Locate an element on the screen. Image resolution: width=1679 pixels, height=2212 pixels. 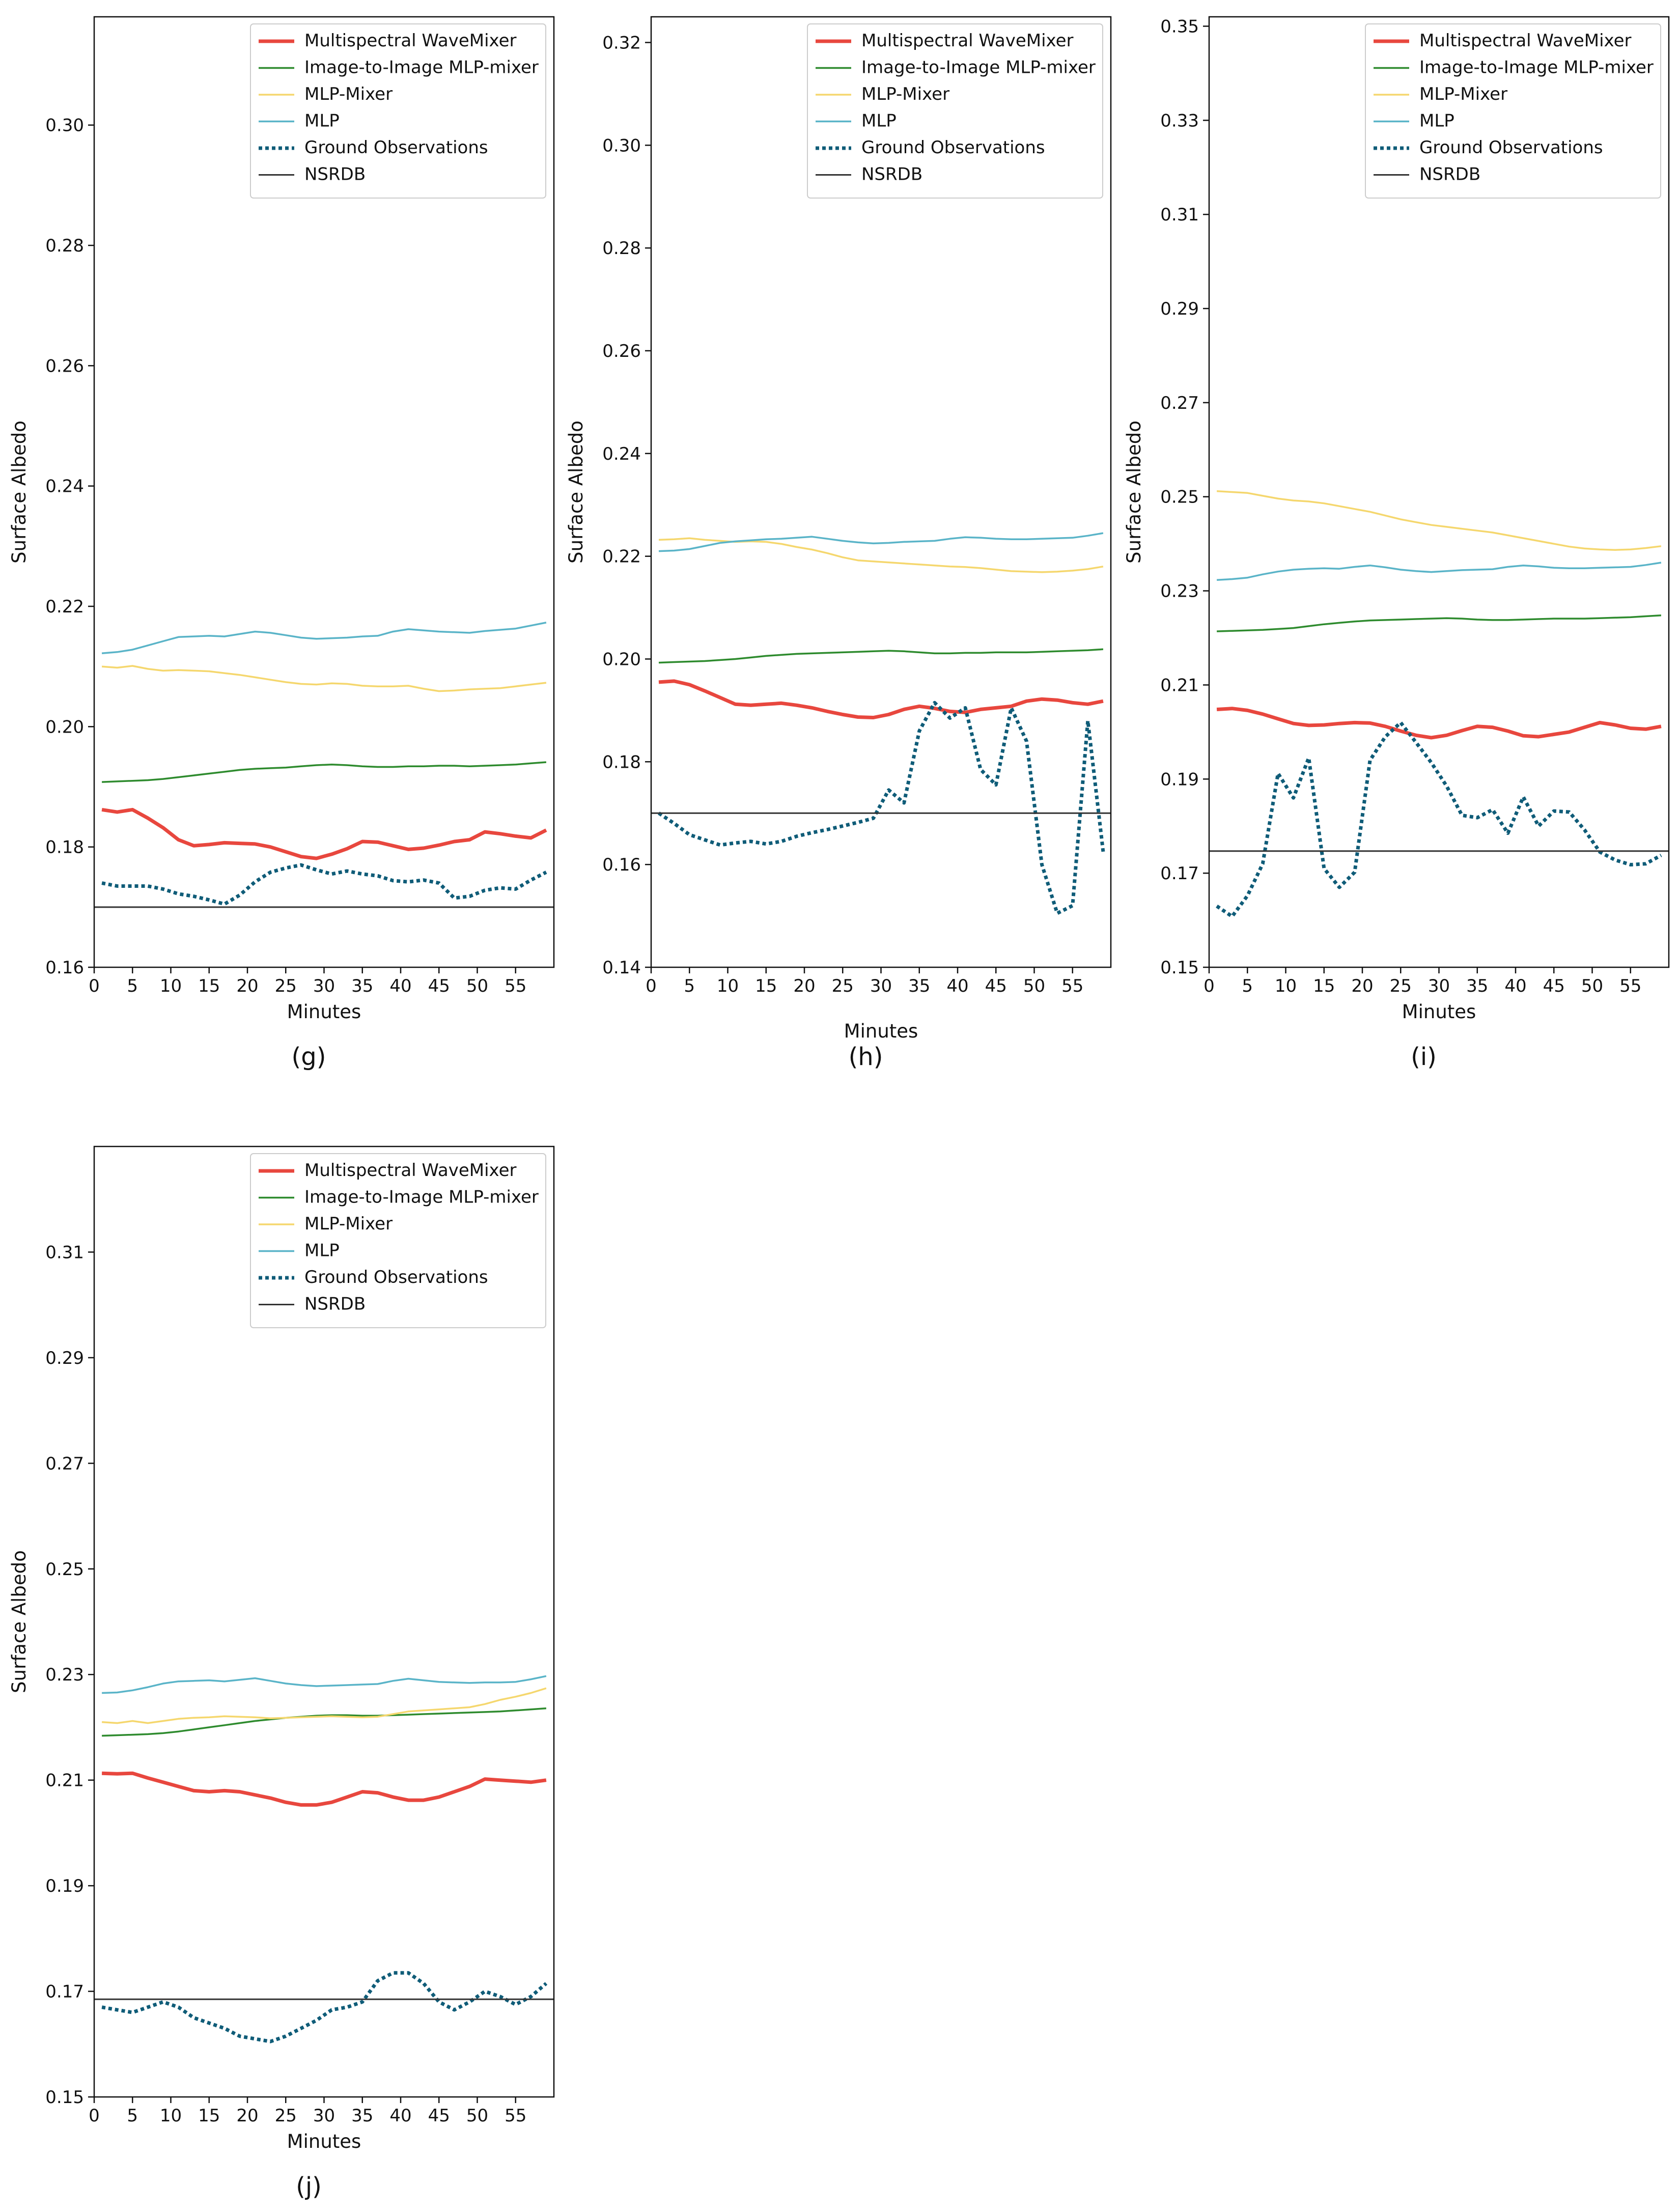
y-tick-label: 0.32 is located at coordinates (621, 43).